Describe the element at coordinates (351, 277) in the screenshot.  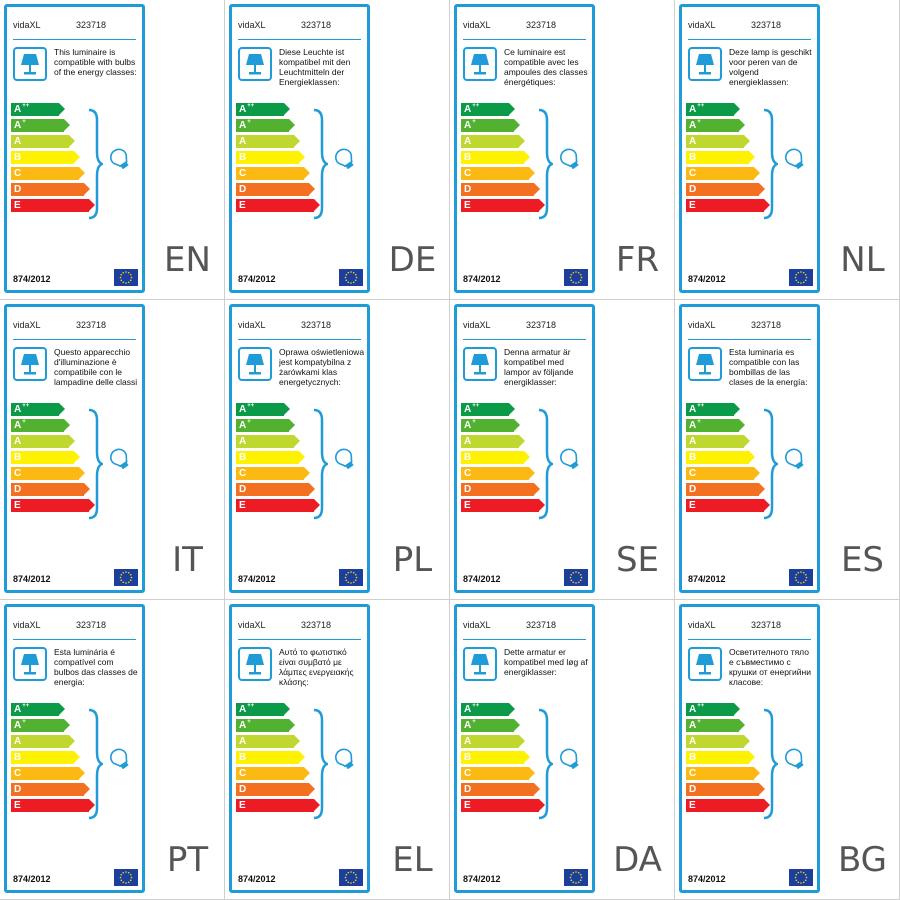
I see `eu-flag-icon` at that location.